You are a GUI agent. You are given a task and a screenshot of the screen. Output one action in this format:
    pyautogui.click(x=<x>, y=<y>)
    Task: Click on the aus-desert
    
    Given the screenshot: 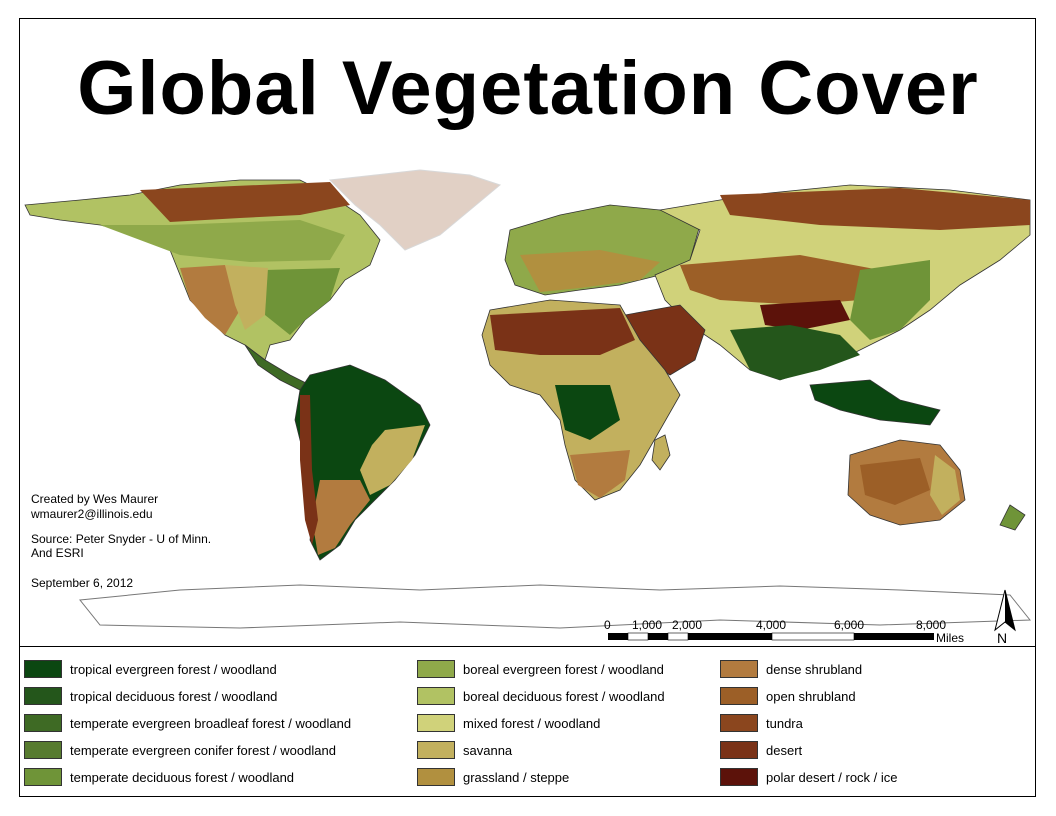 What is the action you would take?
    pyautogui.click(x=895, y=481)
    